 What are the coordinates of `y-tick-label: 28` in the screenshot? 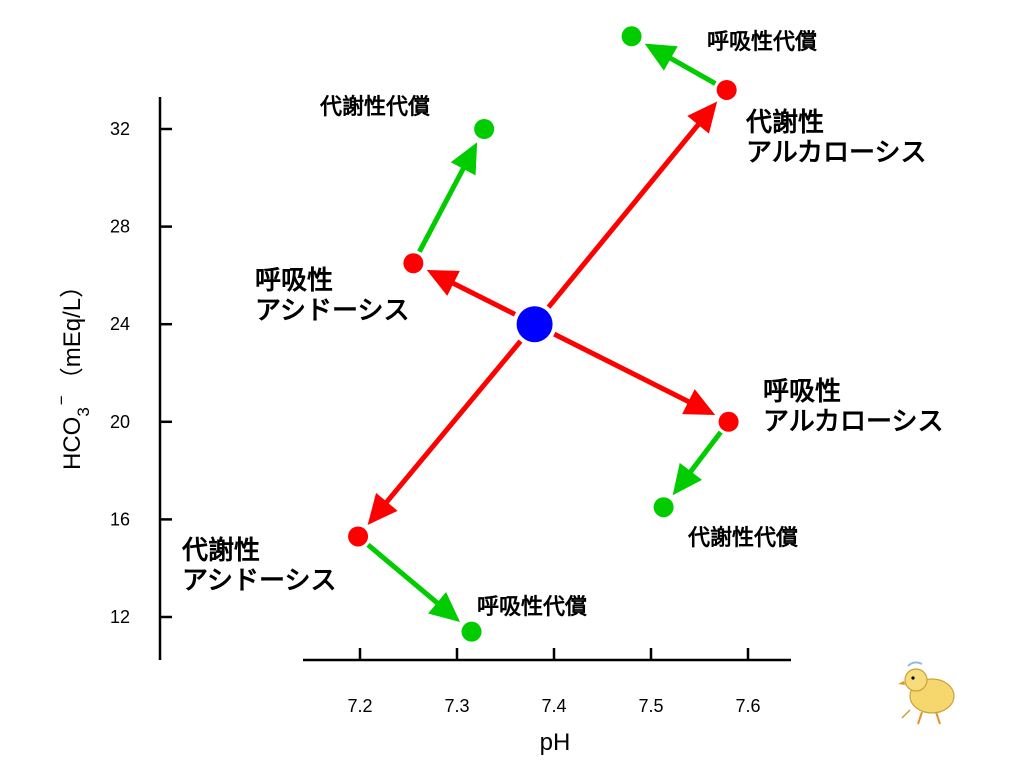 It's located at (120, 227).